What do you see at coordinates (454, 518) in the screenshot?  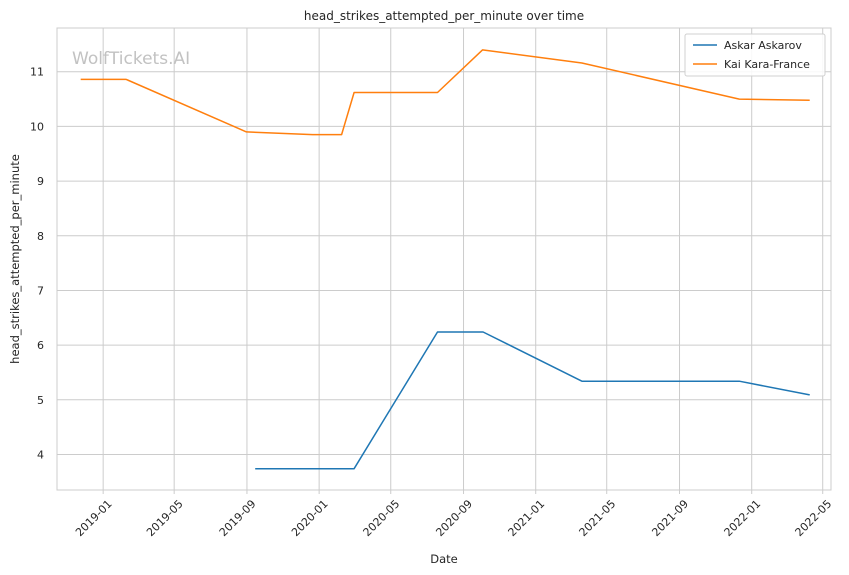 I see `x-tick-label: 2020-09` at bounding box center [454, 518].